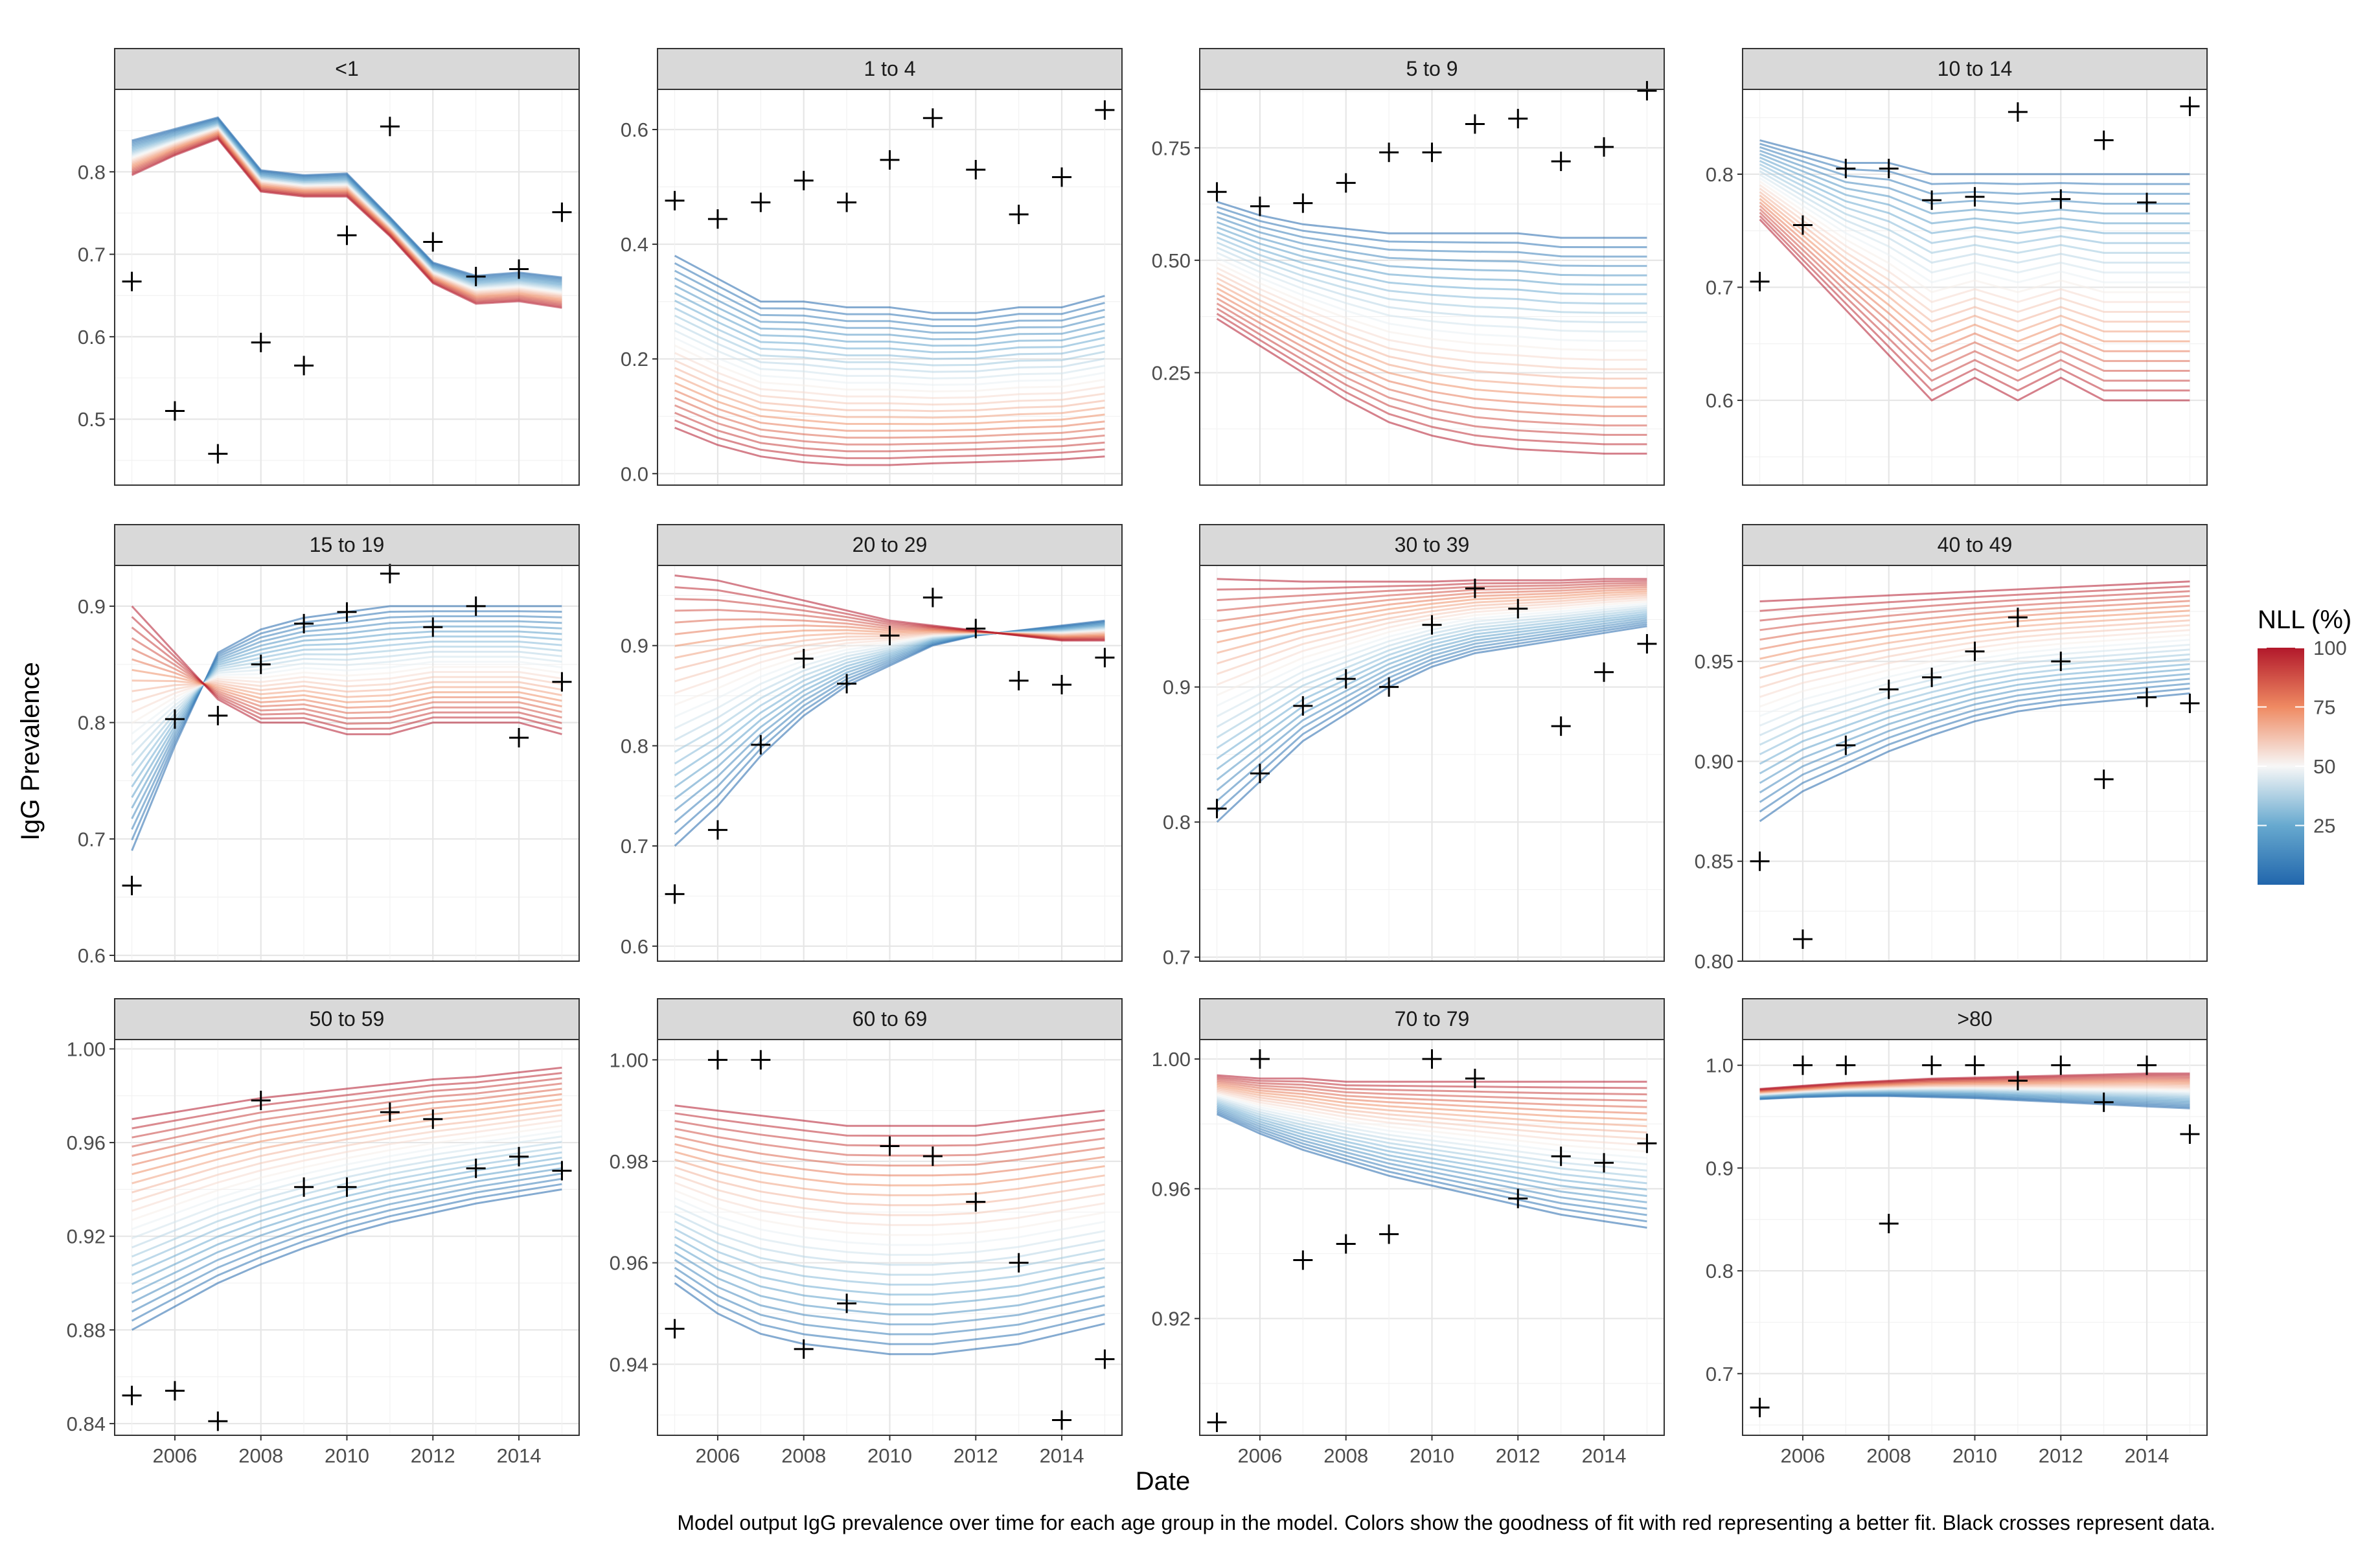 The image size is (2380, 1559). I want to click on y-tick-label: 0.88, so click(86, 1330).